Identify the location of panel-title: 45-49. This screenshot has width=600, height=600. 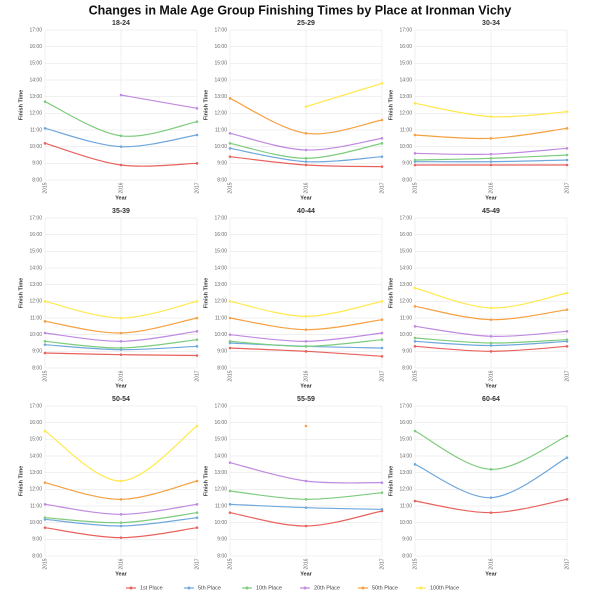
(491, 211).